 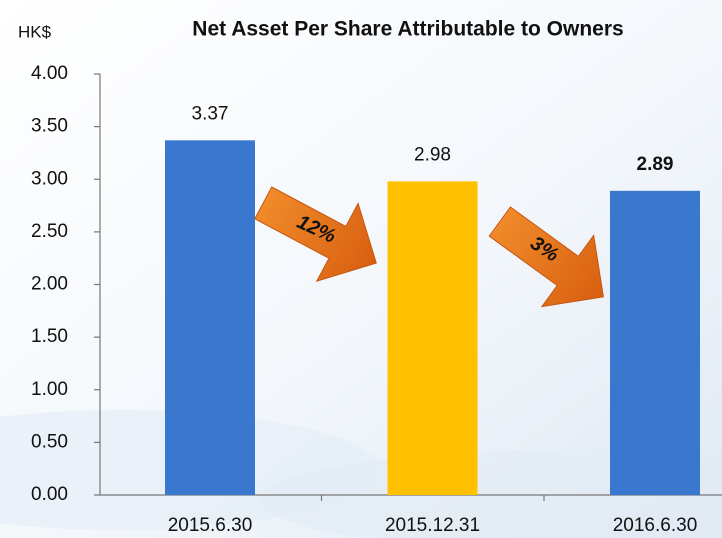 I want to click on value-label: 3.37, so click(x=210, y=113).